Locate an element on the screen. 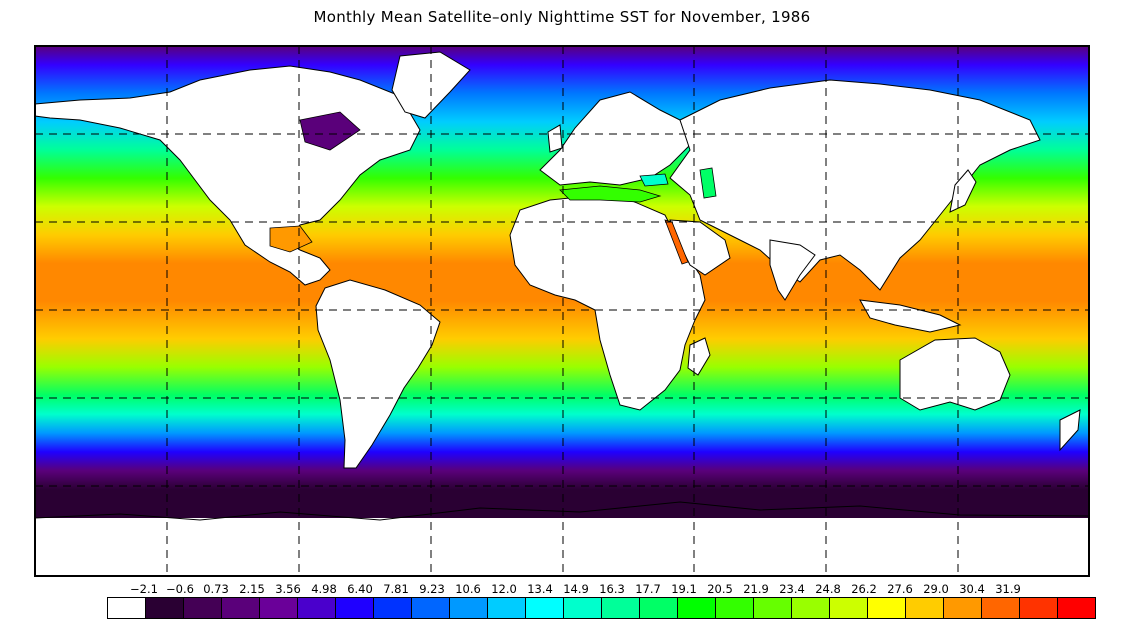 The image size is (1124, 622). inland-seas is located at coordinates (493, 188).